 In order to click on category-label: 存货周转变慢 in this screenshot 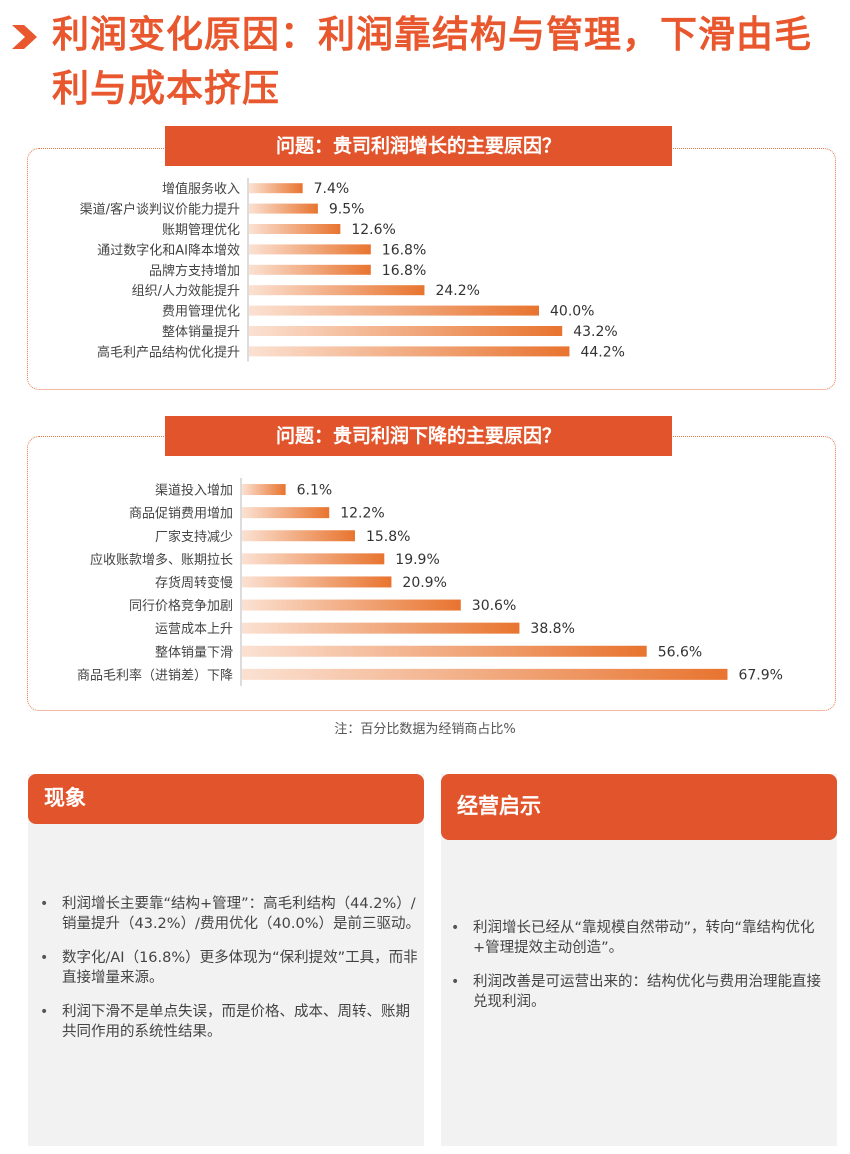, I will do `click(194, 583)`.